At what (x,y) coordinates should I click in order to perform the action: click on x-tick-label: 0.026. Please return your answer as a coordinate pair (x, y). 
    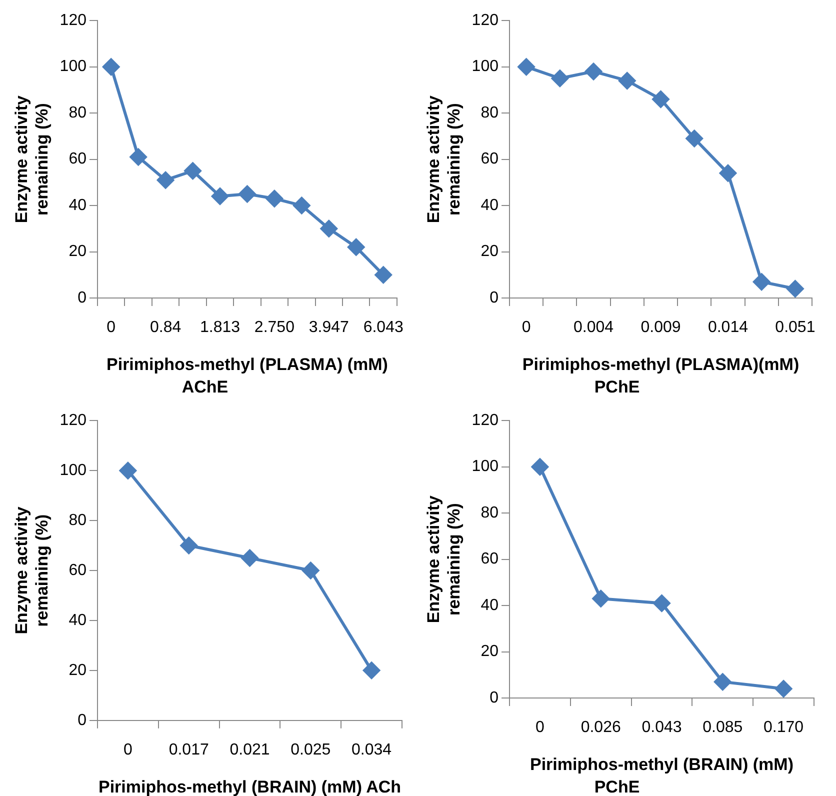
    Looking at the image, I should click on (600, 727).